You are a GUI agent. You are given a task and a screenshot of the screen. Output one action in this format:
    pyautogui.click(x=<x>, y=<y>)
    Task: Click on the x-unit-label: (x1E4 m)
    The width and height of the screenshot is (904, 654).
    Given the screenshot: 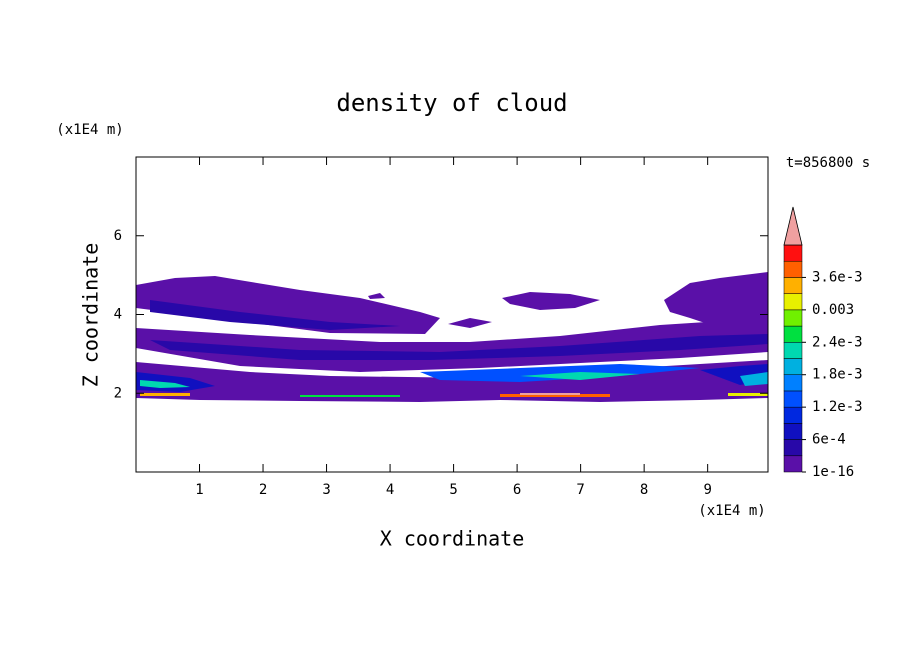 What is the action you would take?
    pyautogui.click(x=731, y=511)
    